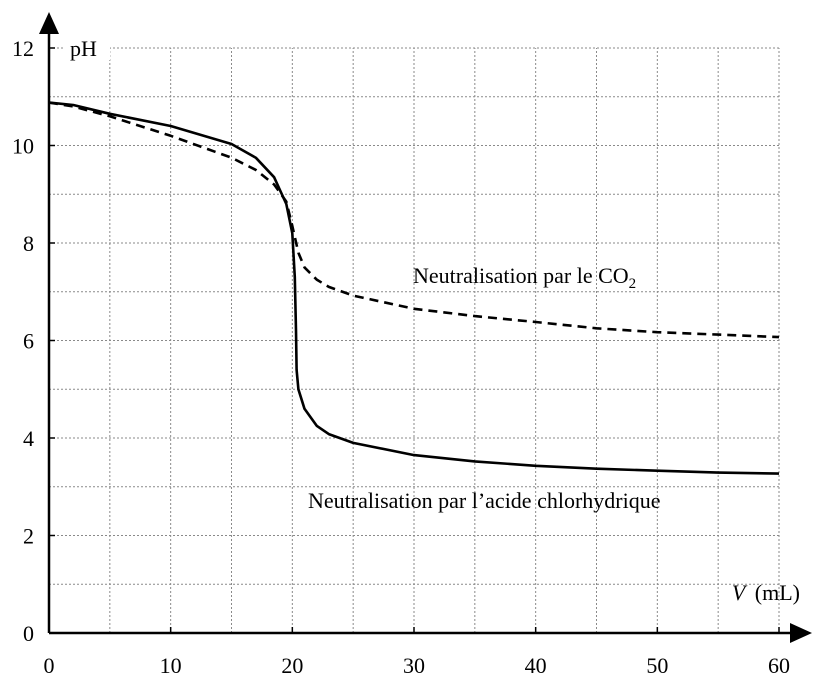 This screenshot has width=827, height=682. What do you see at coordinates (49, 665) in the screenshot?
I see `x-tick-label: 0` at bounding box center [49, 665].